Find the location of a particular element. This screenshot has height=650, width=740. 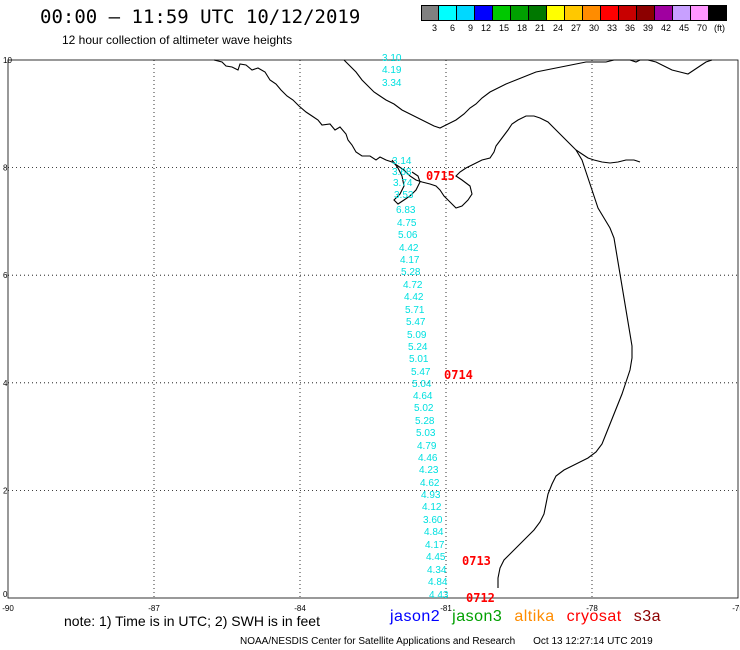

colorbar is located at coordinates (574, 13).